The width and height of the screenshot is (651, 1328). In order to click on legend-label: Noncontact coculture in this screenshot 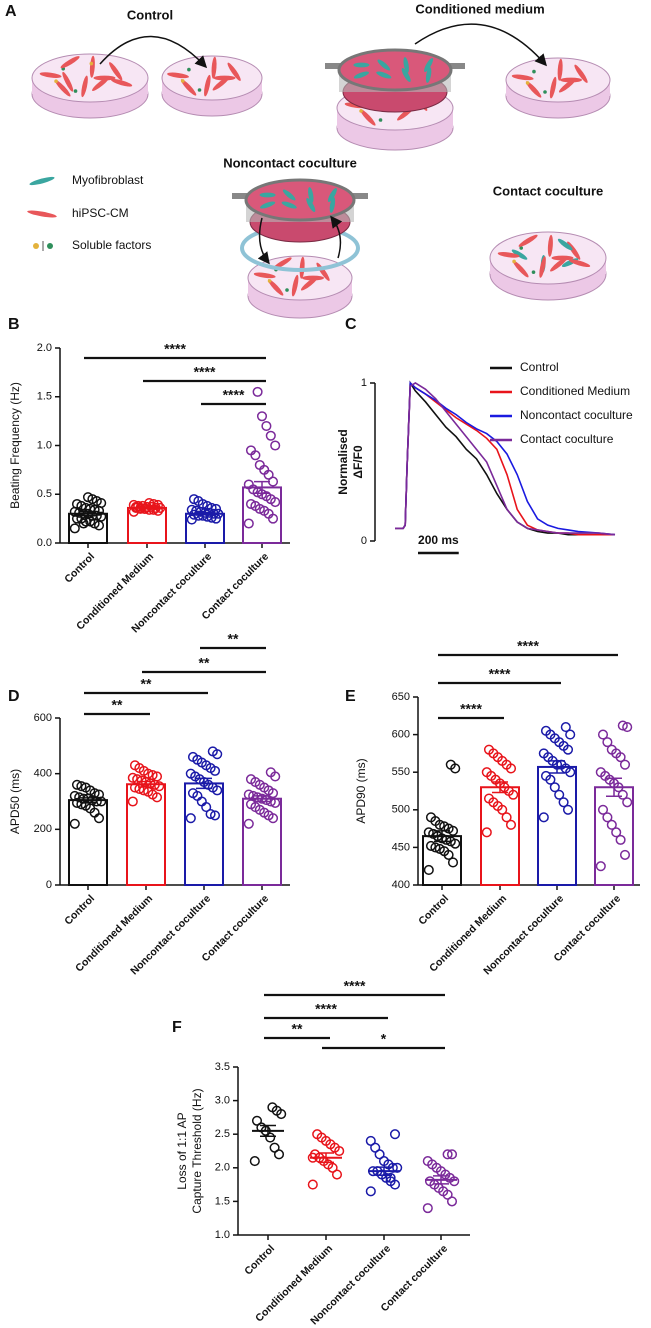, I will do `click(576, 415)`.